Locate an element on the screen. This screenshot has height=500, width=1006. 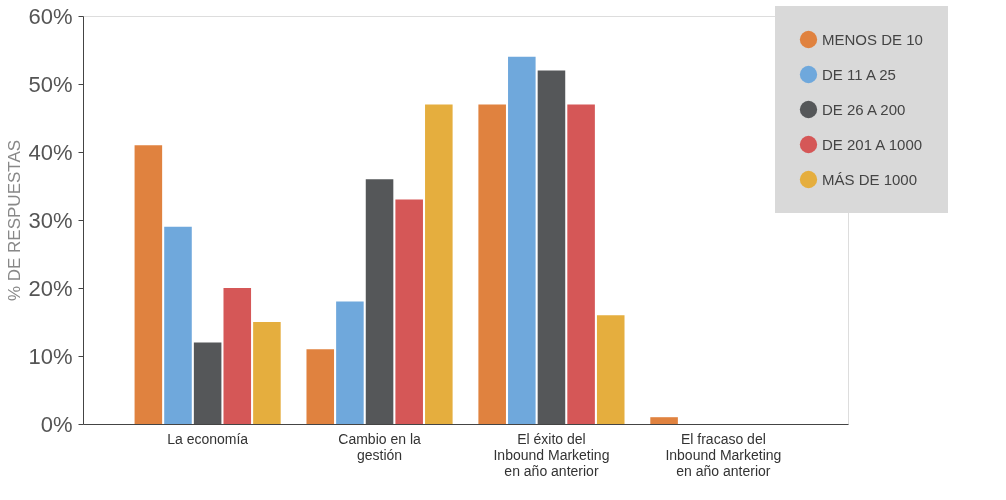
x-tick-label: Cambio en la gestión is located at coordinates (379, 446).